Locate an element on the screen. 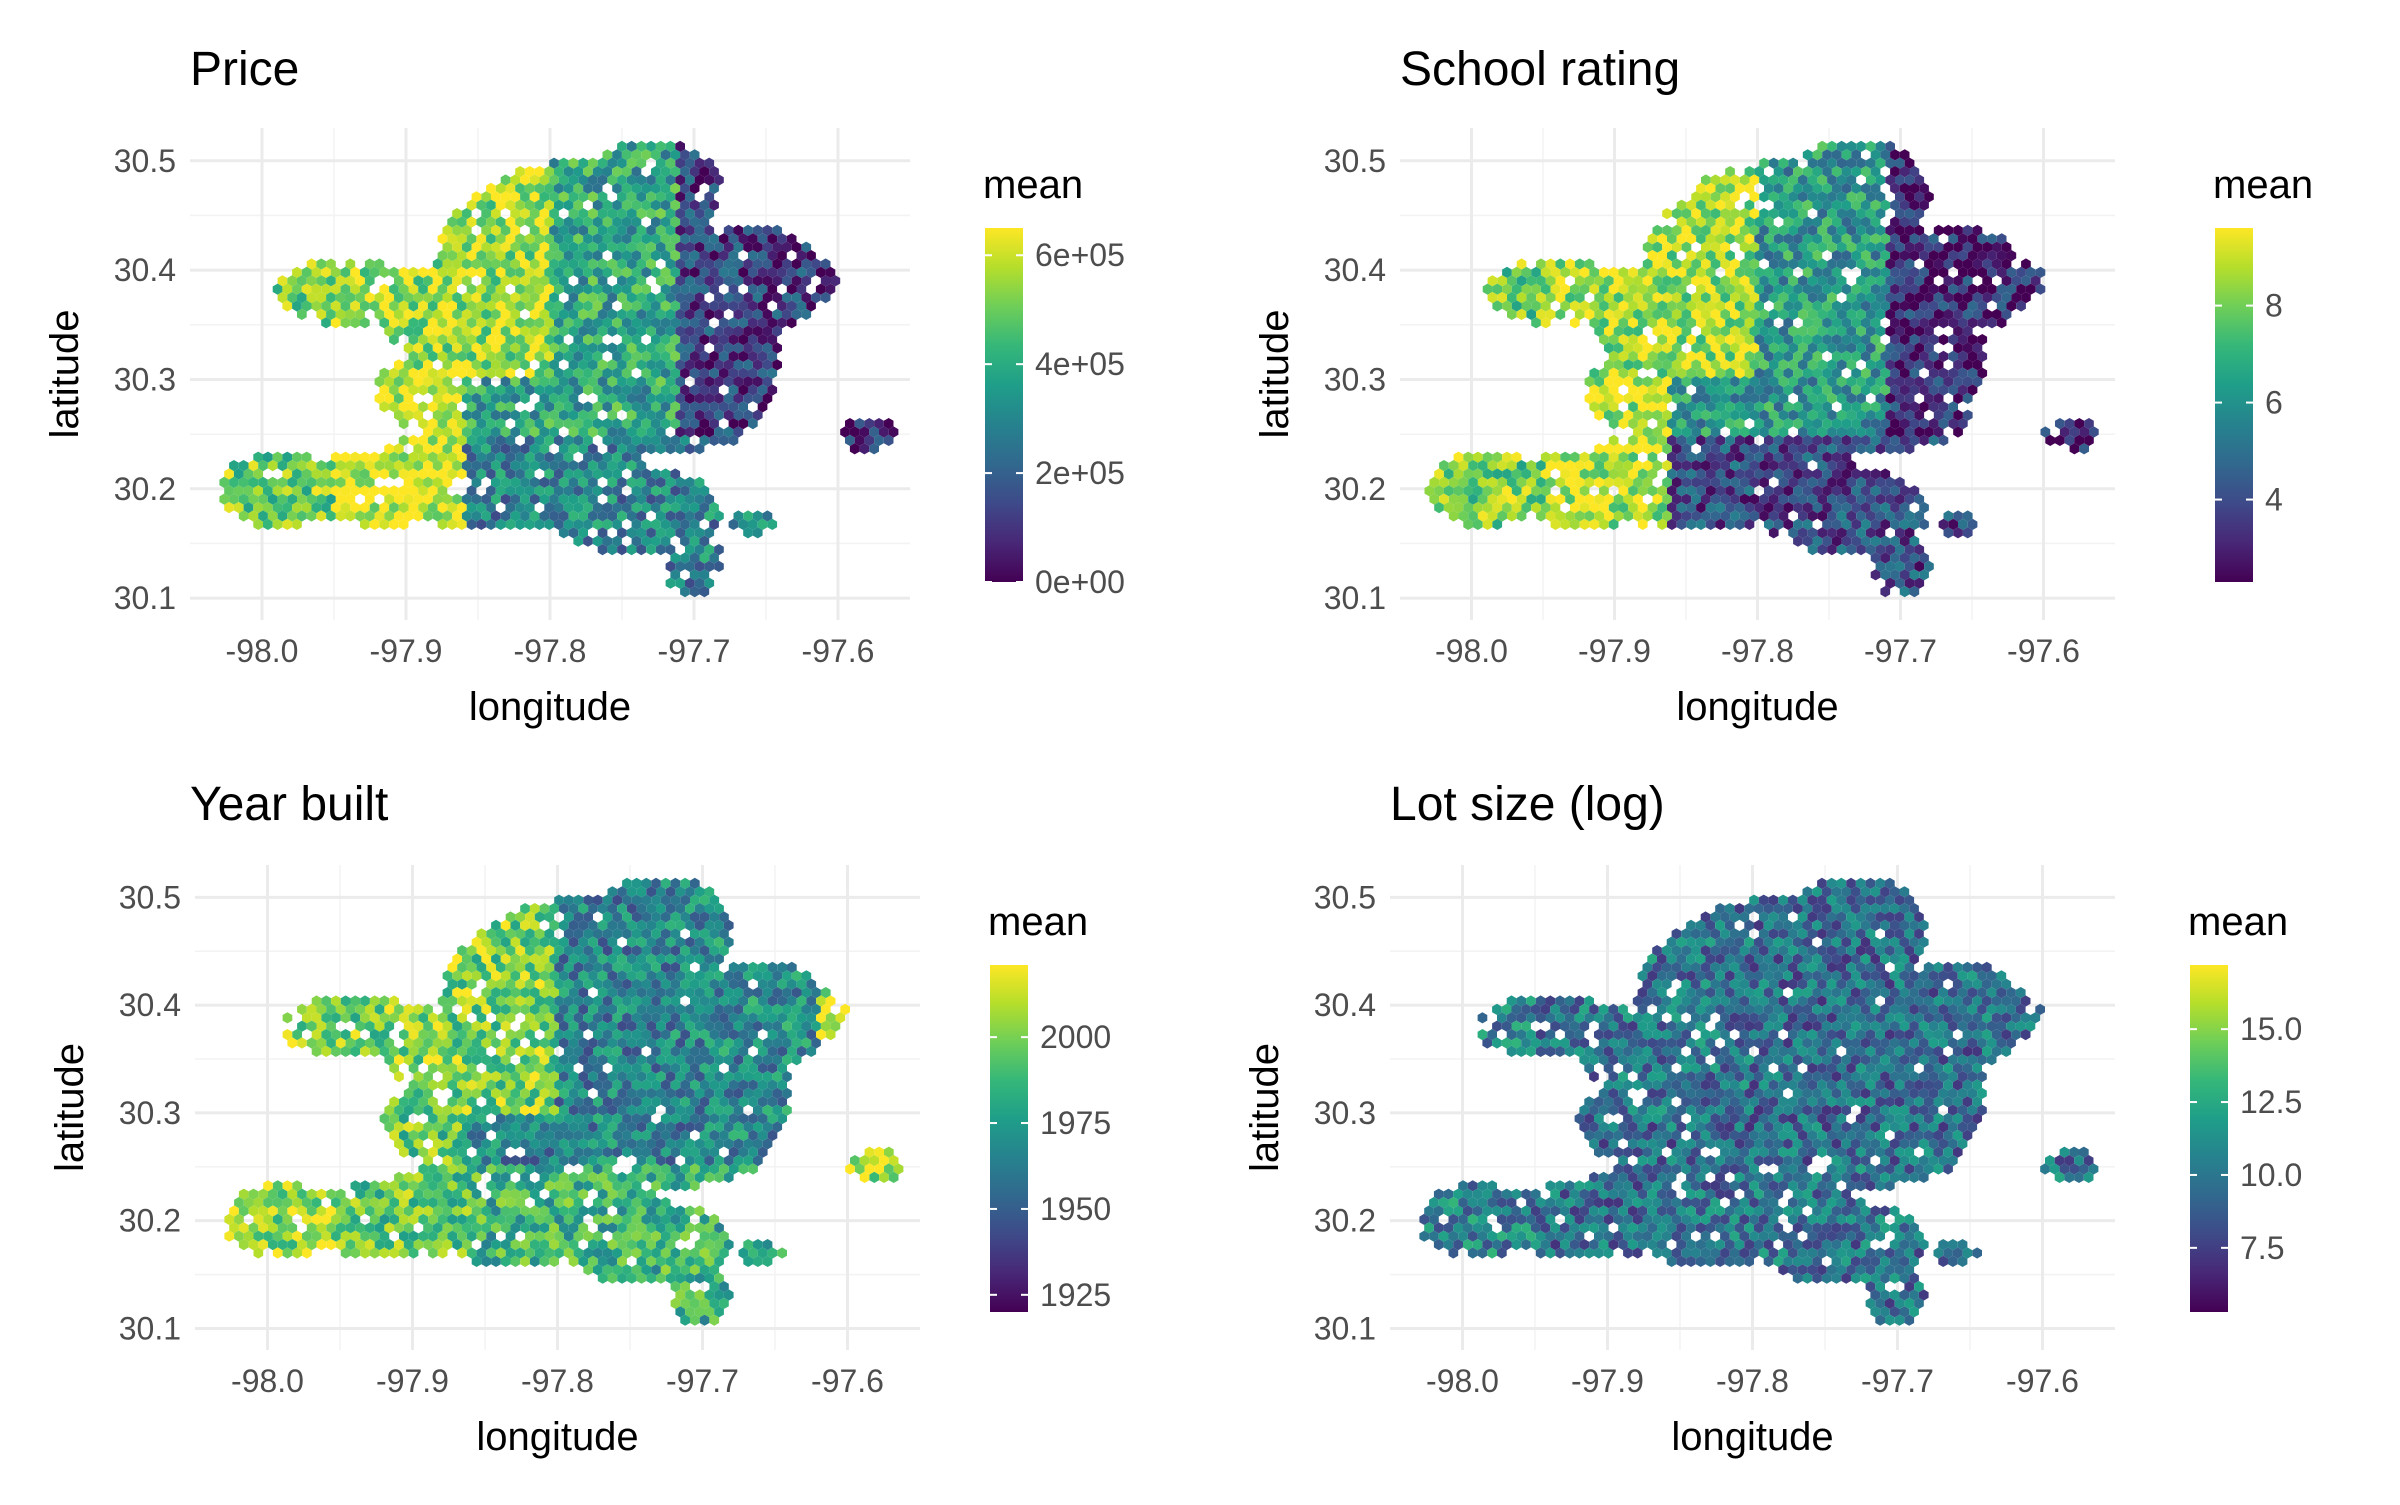 The image size is (2400, 1505). panel-title: Price is located at coordinates (244, 69).